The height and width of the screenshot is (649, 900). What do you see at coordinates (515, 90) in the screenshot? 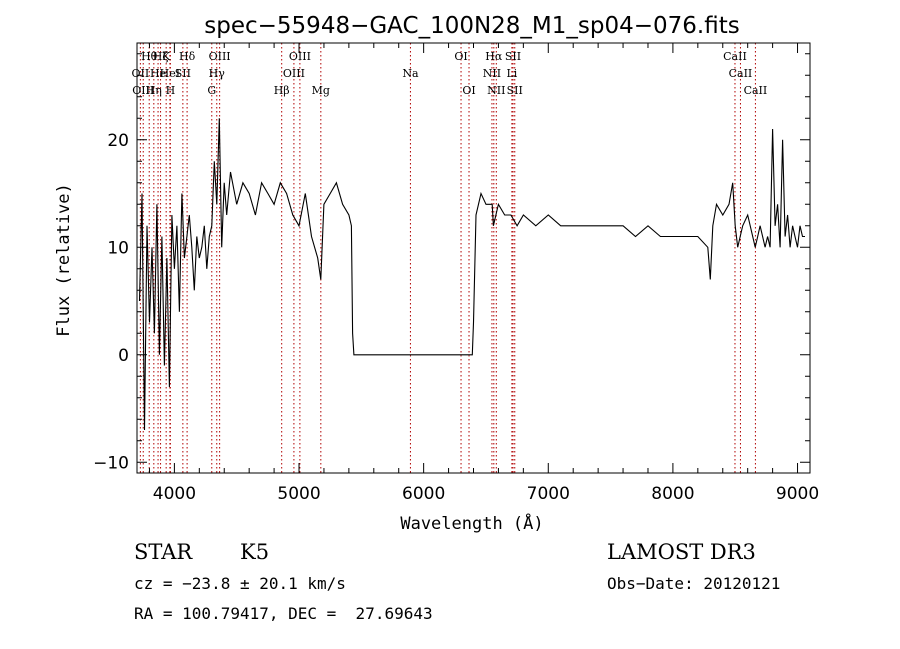
I see `line-marker-label-26: SII` at bounding box center [515, 90].